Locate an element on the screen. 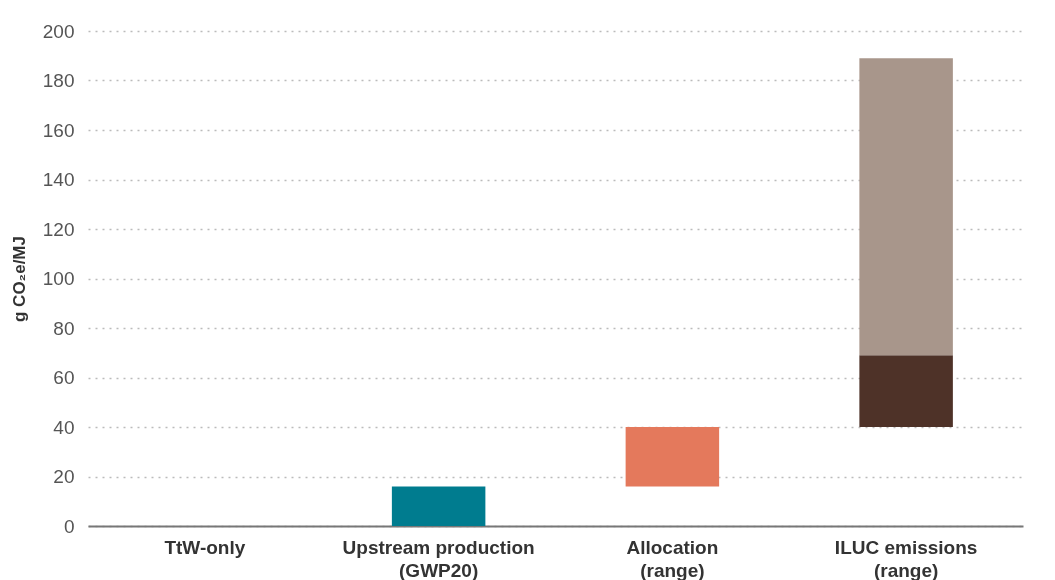  y-tick-label: 20 is located at coordinates (64, 476).